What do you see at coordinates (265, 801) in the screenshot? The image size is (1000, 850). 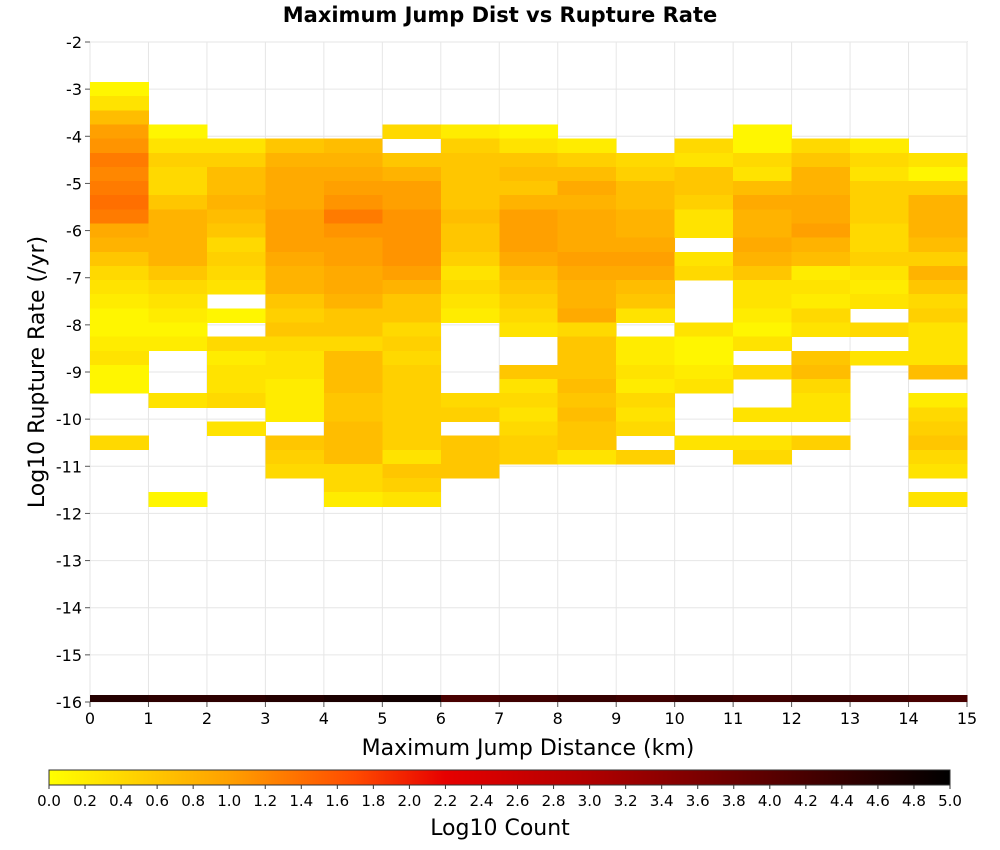 I see `colorbar-tick-label: 1.2` at bounding box center [265, 801].